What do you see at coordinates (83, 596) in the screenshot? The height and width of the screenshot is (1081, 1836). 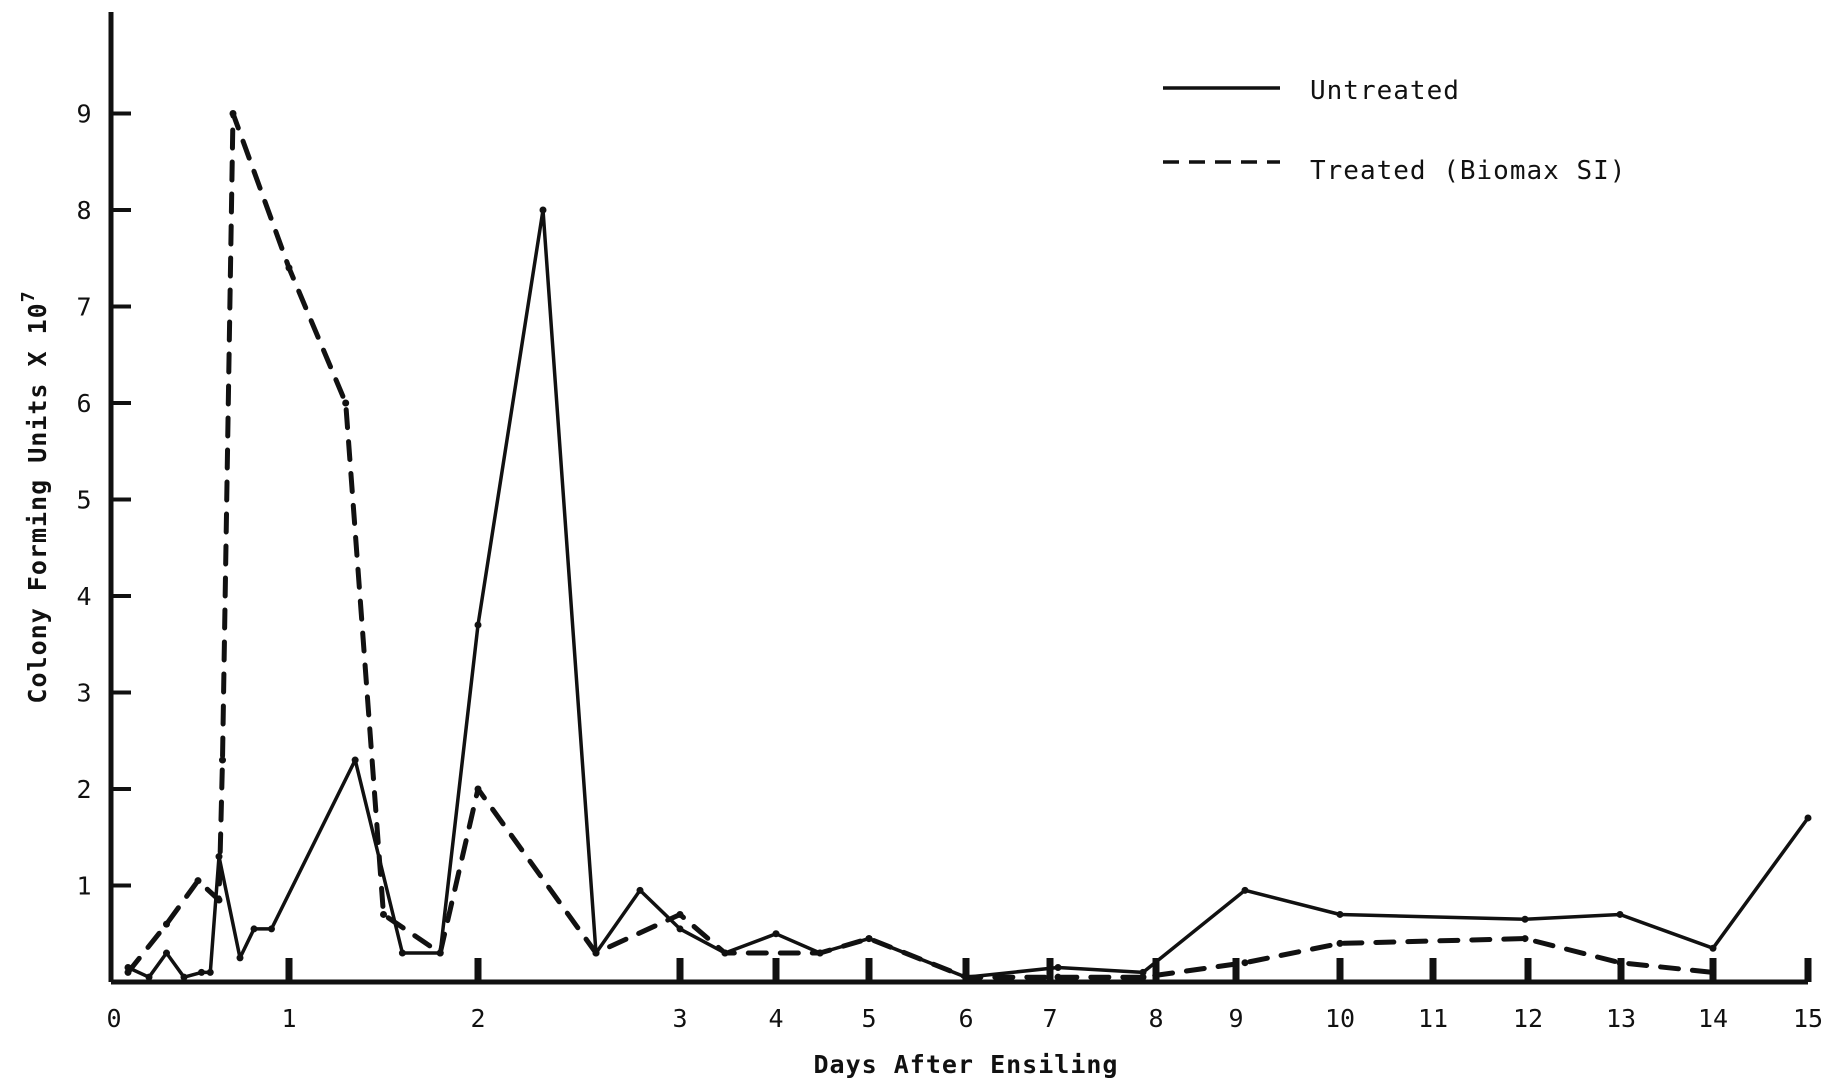 I see `y-tick-label: 4` at bounding box center [83, 596].